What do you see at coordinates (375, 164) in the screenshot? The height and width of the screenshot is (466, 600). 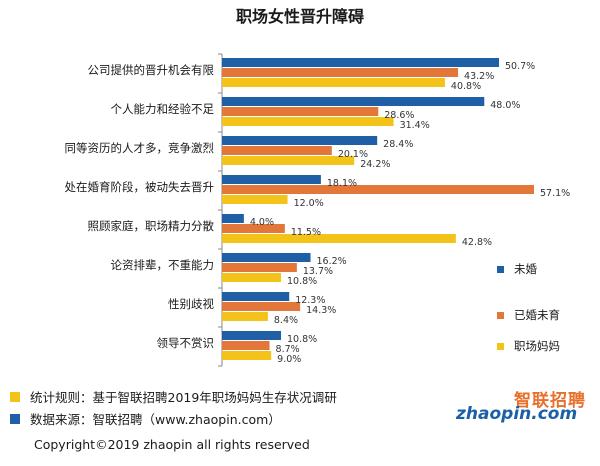 I see `data-label: 24.2%` at bounding box center [375, 164].